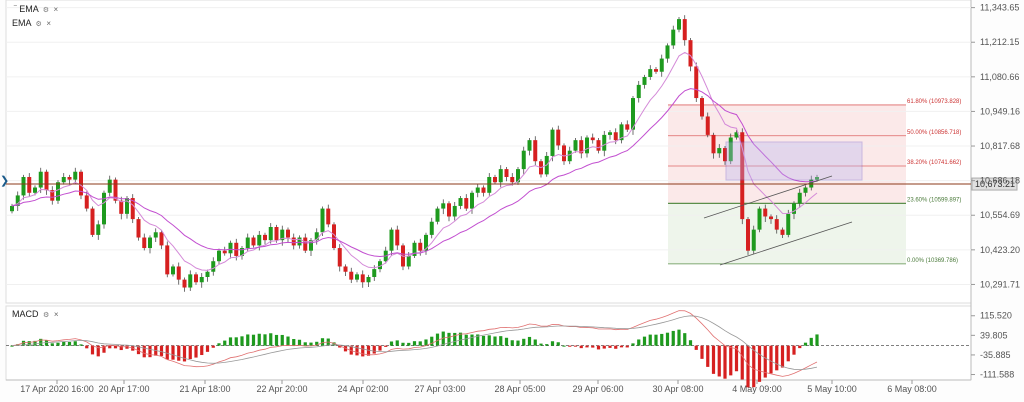 The height and width of the screenshot is (402, 1024). What do you see at coordinates (25, 314) in the screenshot?
I see `macd-label: MACD` at bounding box center [25, 314].